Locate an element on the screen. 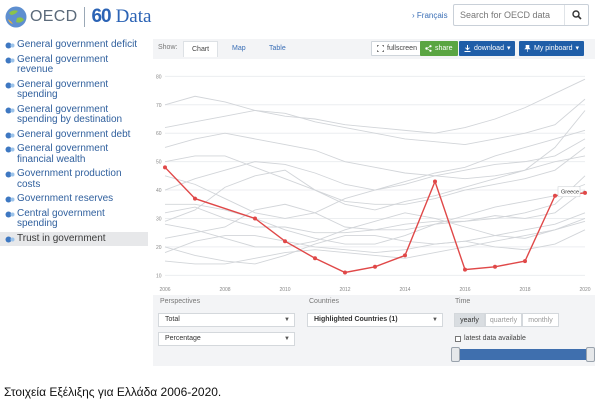 The height and width of the screenshot is (409, 600). fullscreen-button: fullscreen is located at coordinates (397, 48).